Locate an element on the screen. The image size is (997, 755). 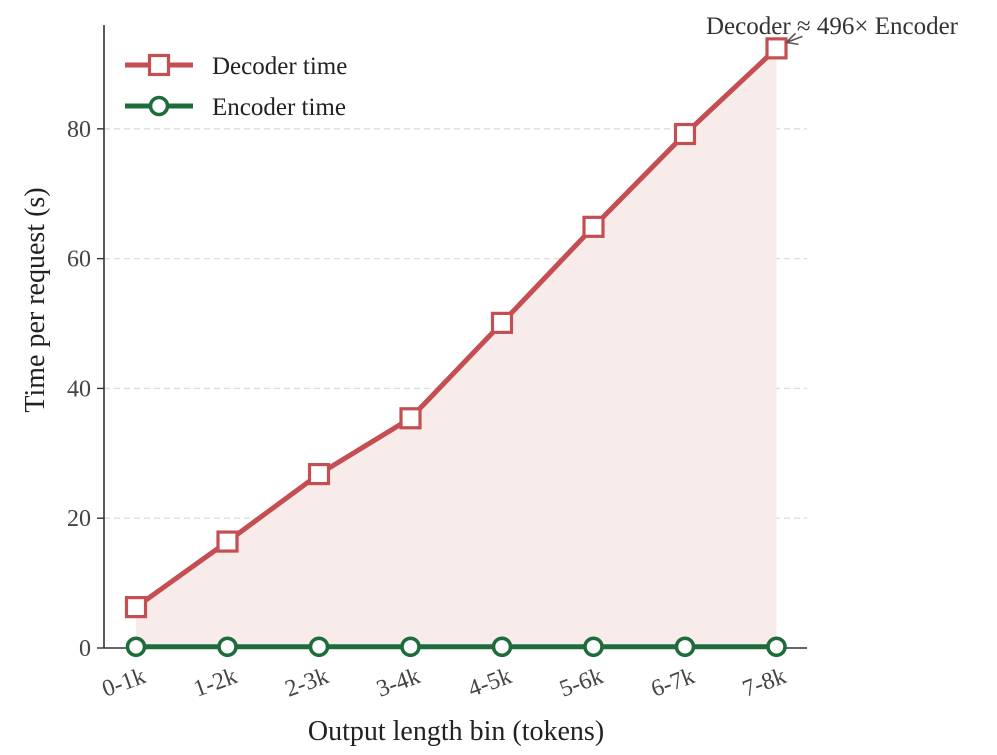
legend-label: Decoder time is located at coordinates (279, 66).